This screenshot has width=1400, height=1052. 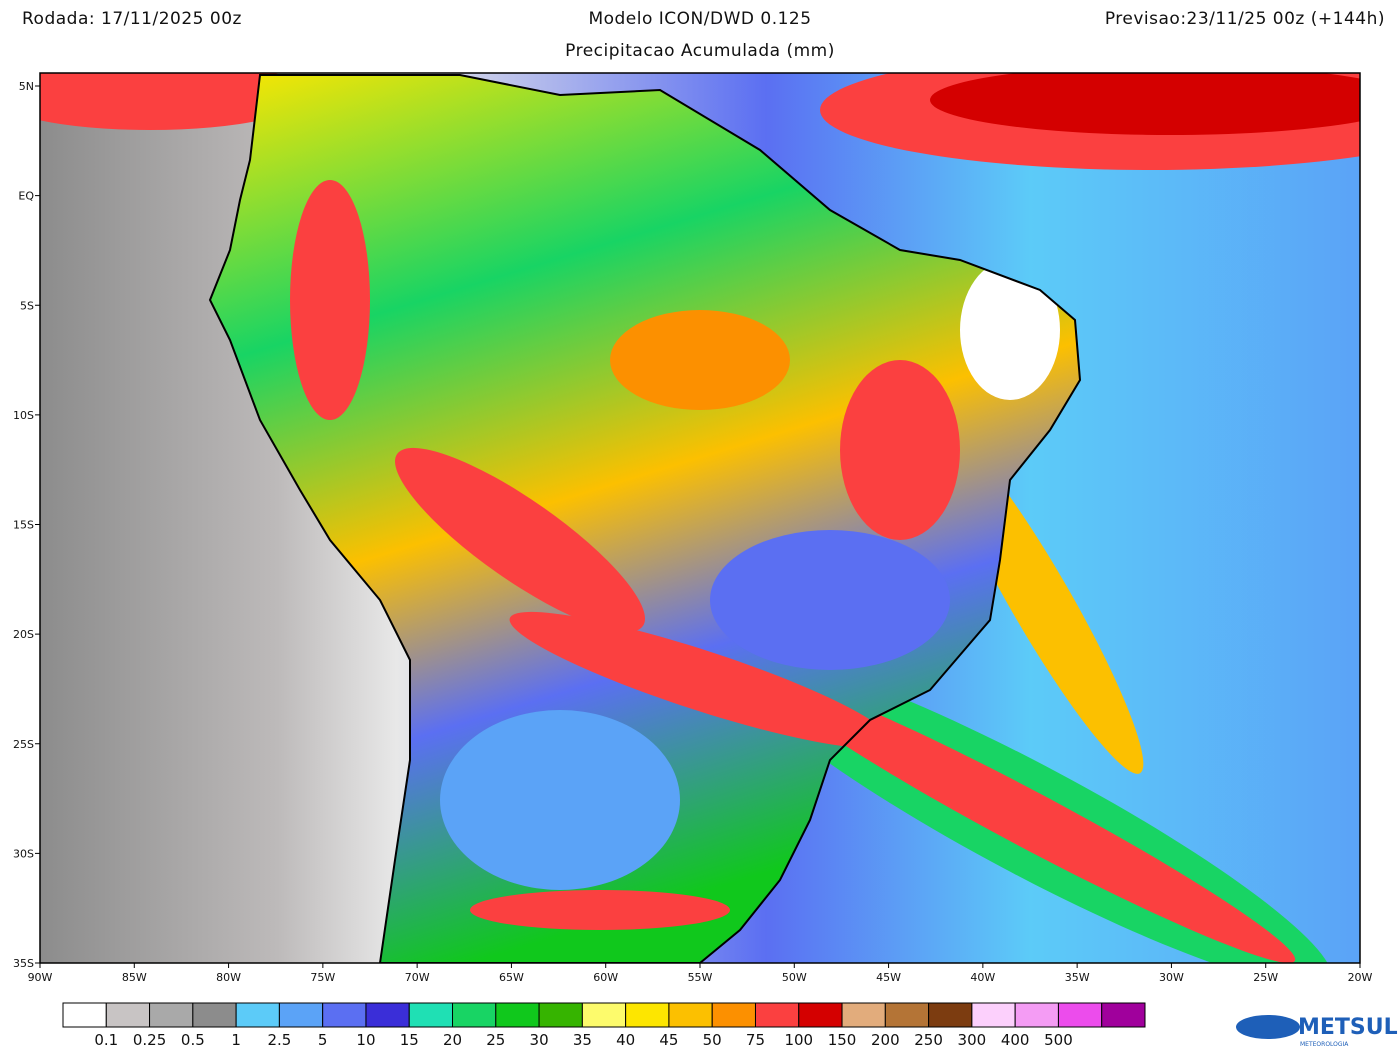 What do you see at coordinates (928, 1040) in the screenshot?
I see `legend-label: 250` at bounding box center [928, 1040].